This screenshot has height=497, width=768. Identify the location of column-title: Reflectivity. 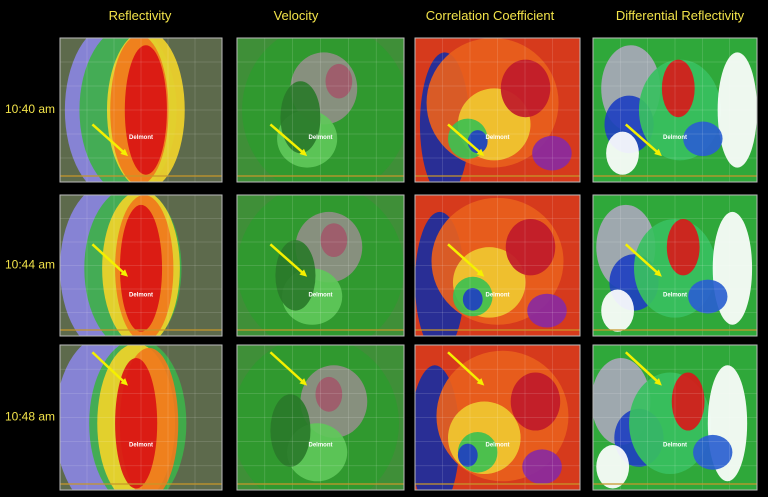
(140, 15).